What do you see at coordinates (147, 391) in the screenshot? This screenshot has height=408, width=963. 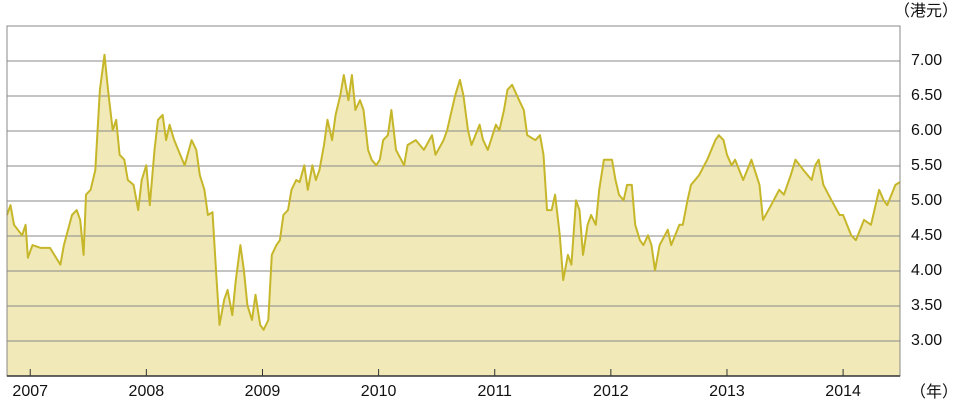 I see `x-tick-label: 2008` at bounding box center [147, 391].